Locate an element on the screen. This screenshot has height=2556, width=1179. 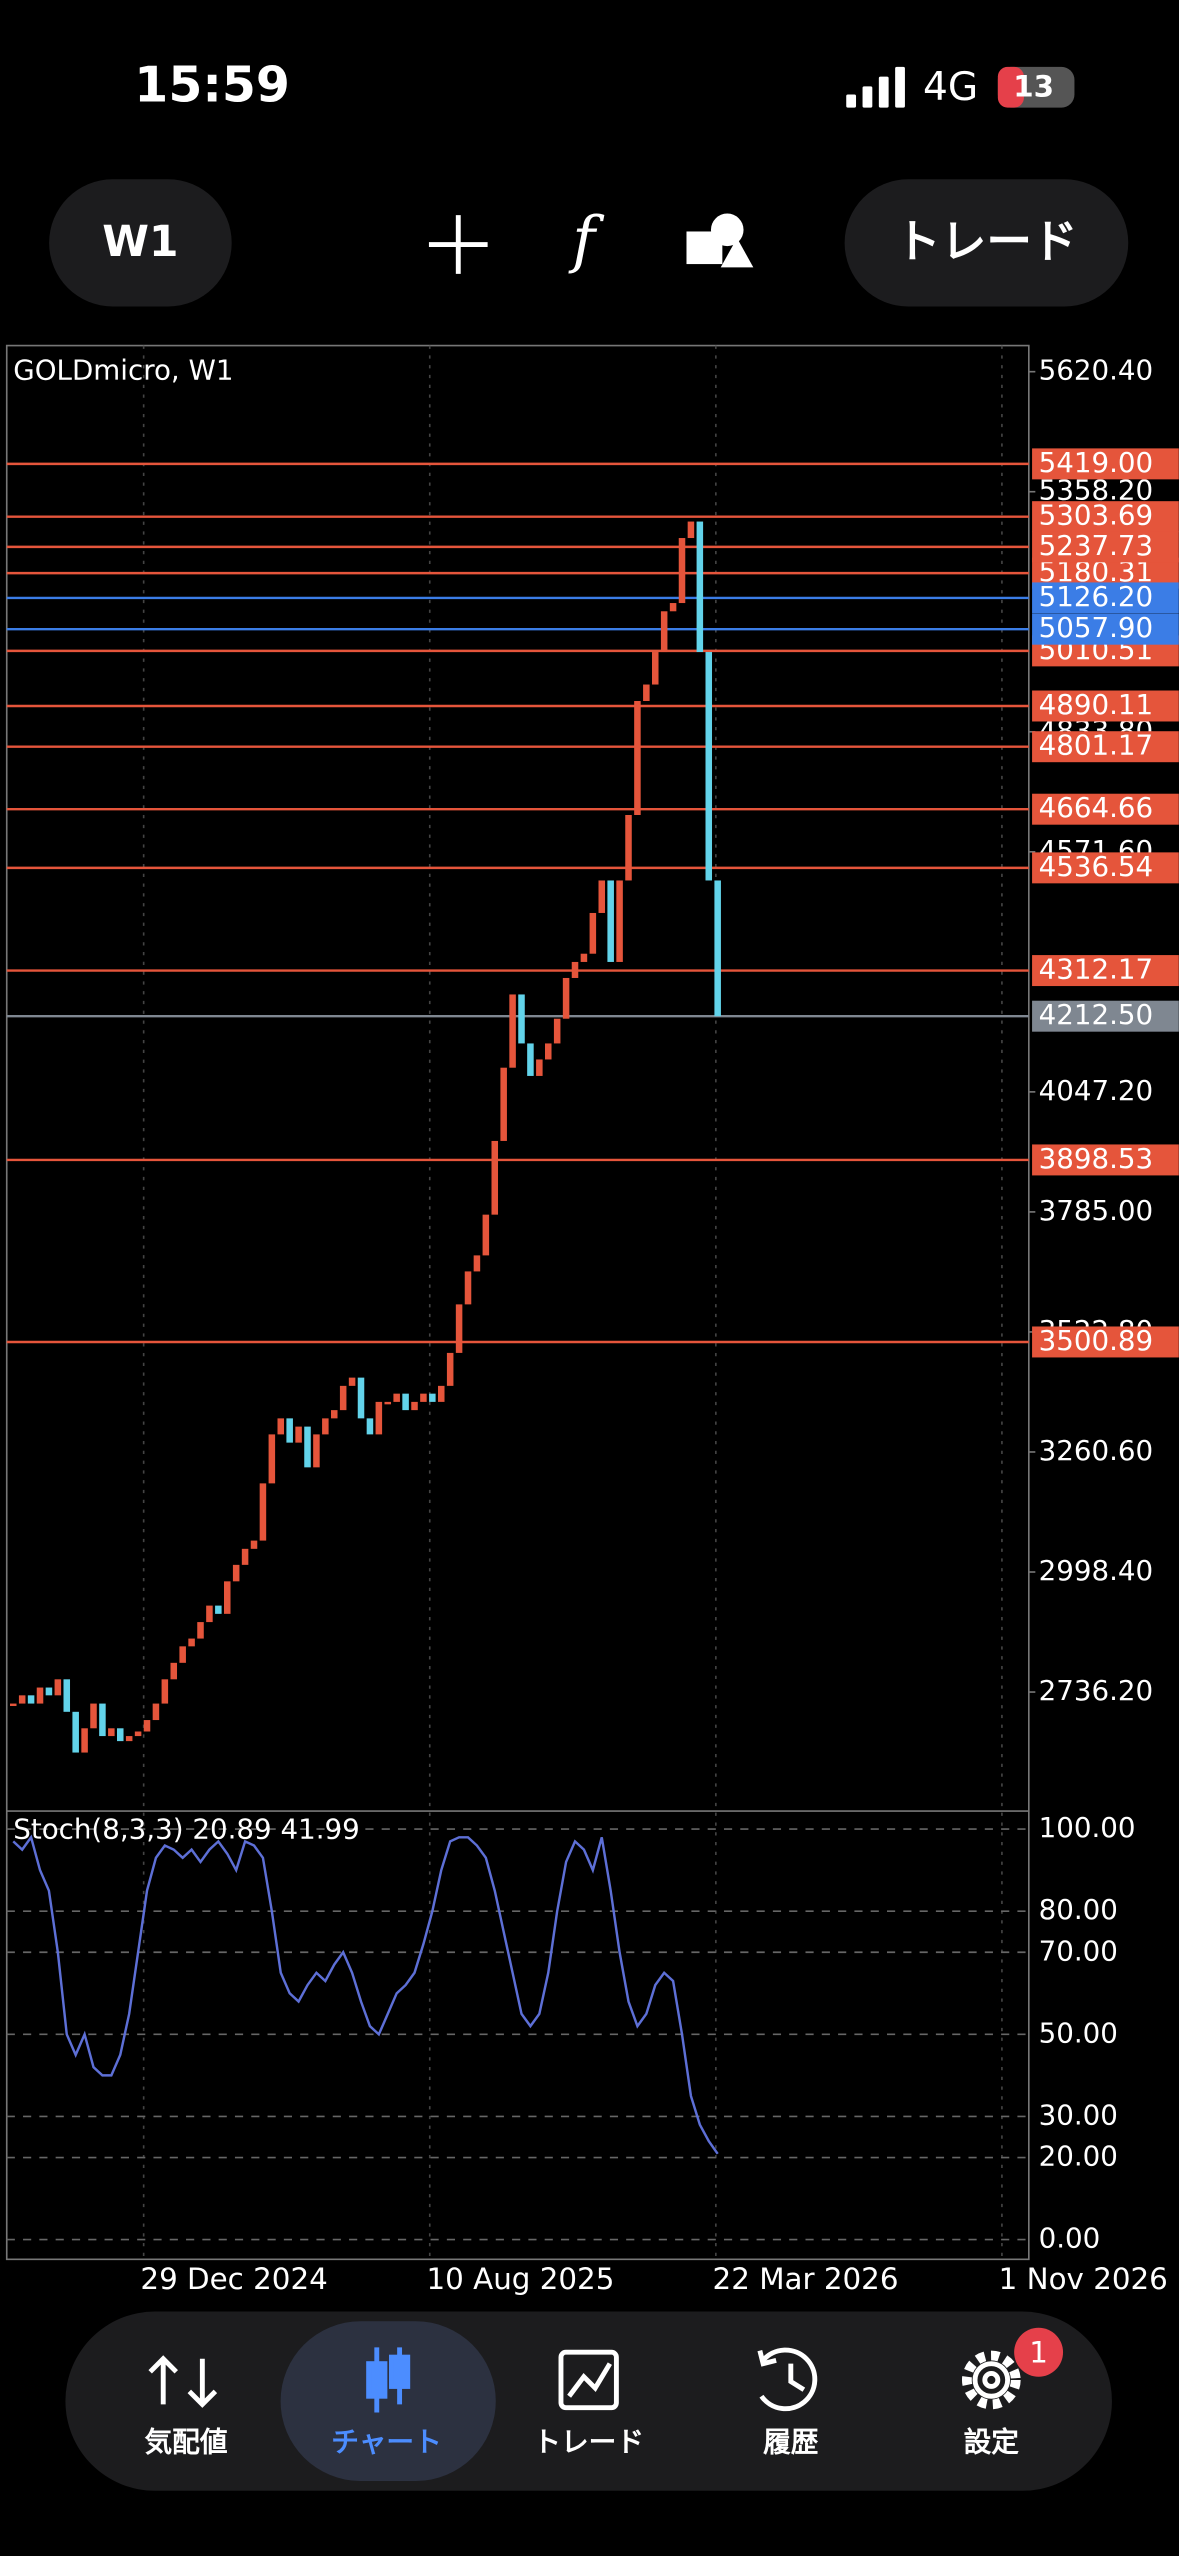
y-tick-label: 3260.60 is located at coordinates (1096, 1450).